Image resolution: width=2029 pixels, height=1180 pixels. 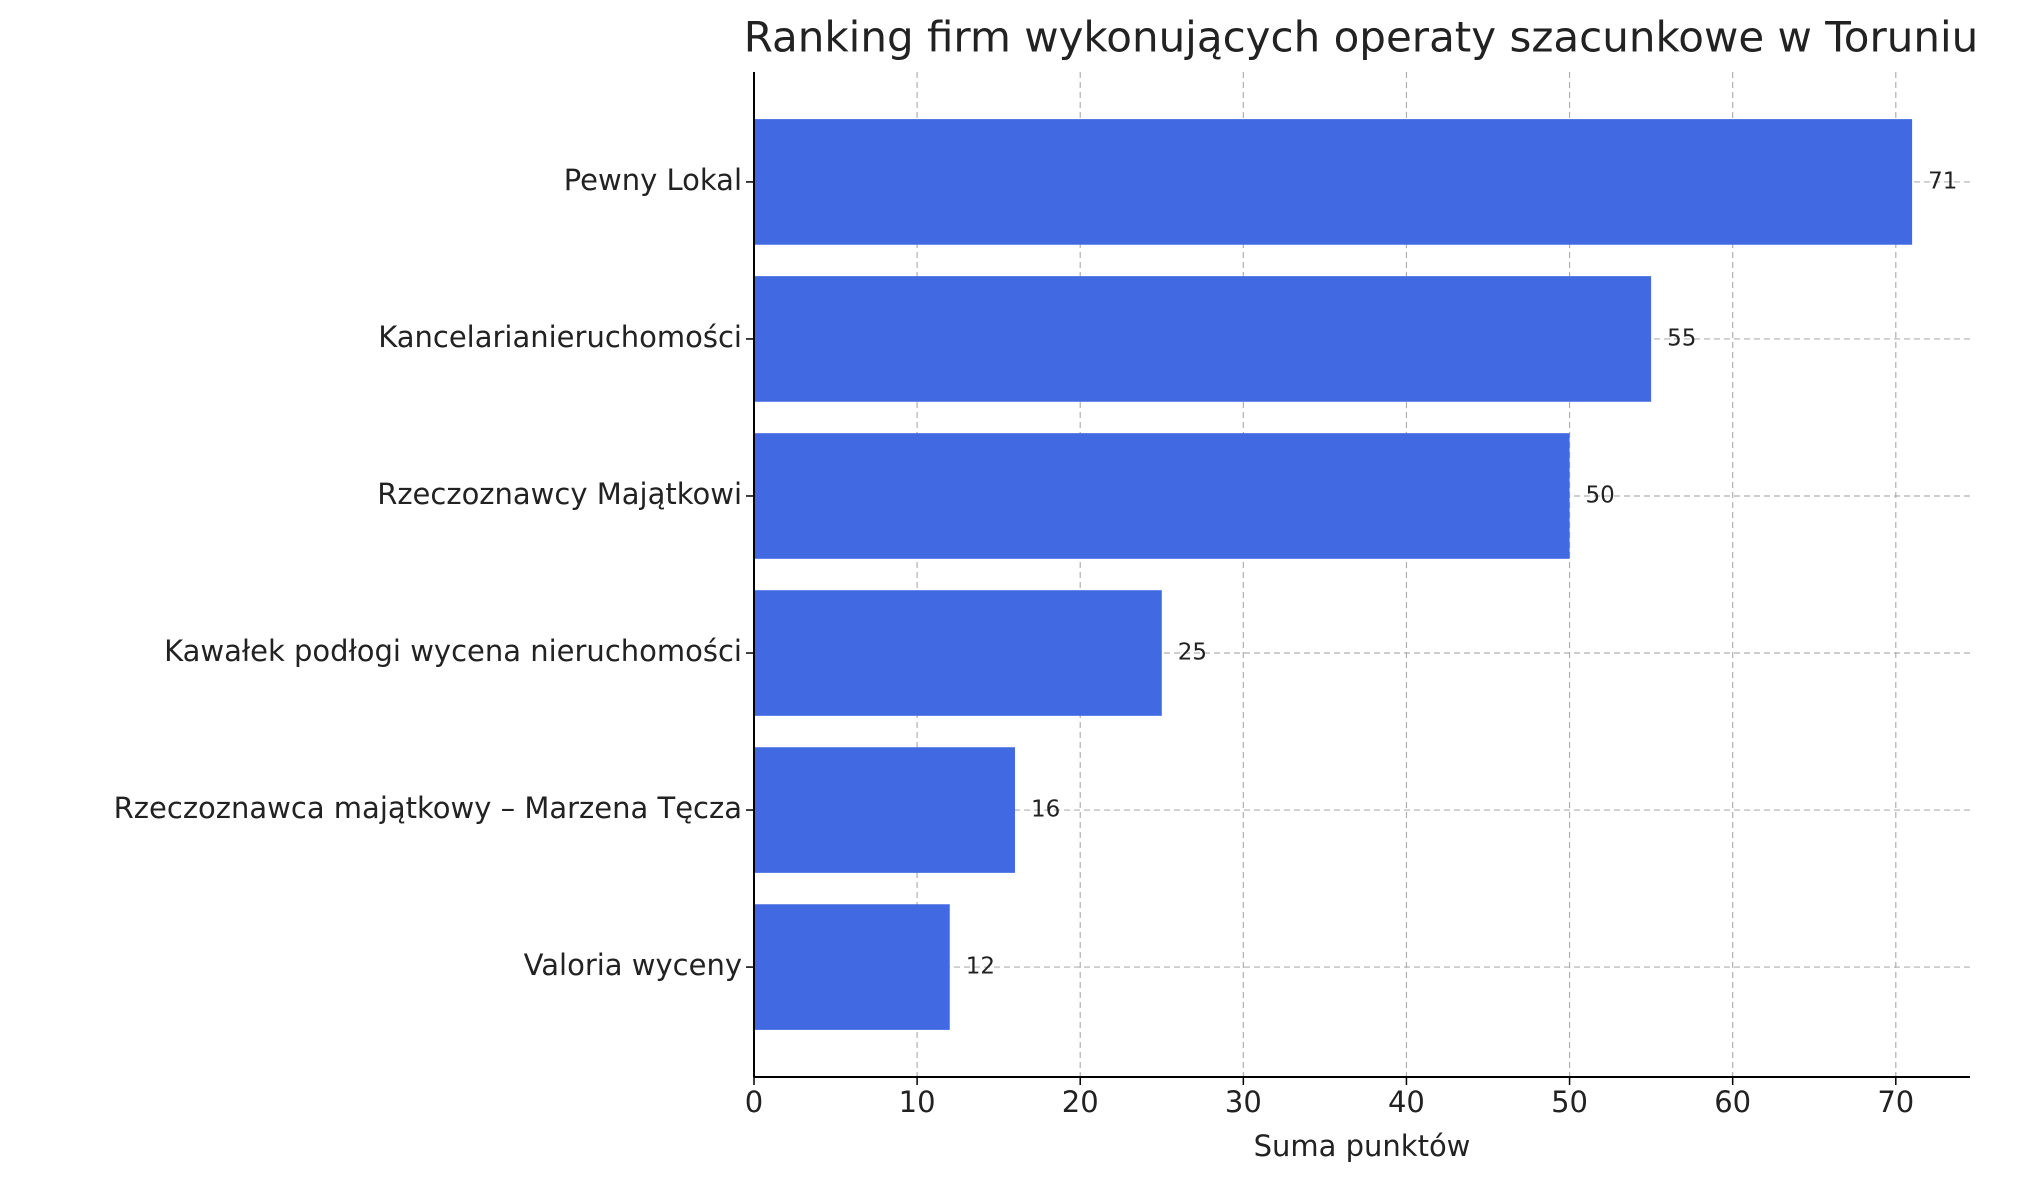 I want to click on y-tick-label: Pewny Lokal, so click(x=653, y=180).